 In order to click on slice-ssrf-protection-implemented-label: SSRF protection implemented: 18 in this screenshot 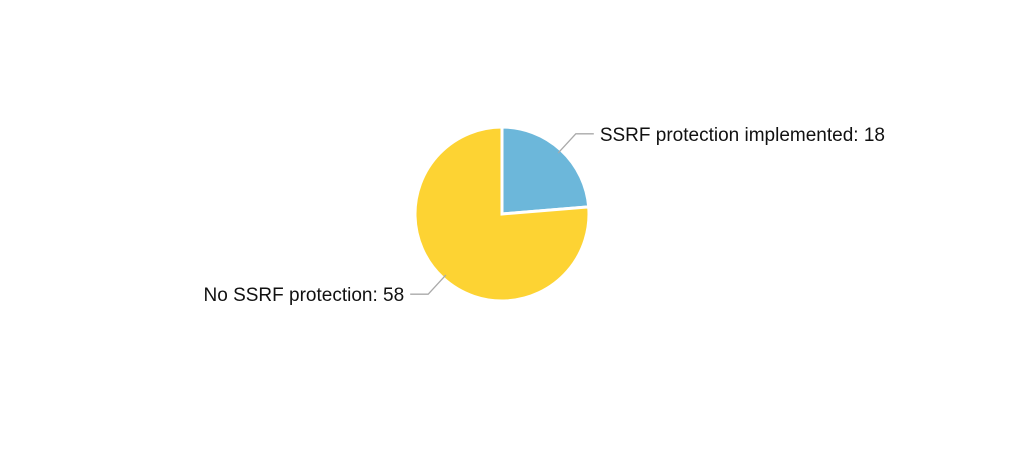, I will do `click(742, 135)`.